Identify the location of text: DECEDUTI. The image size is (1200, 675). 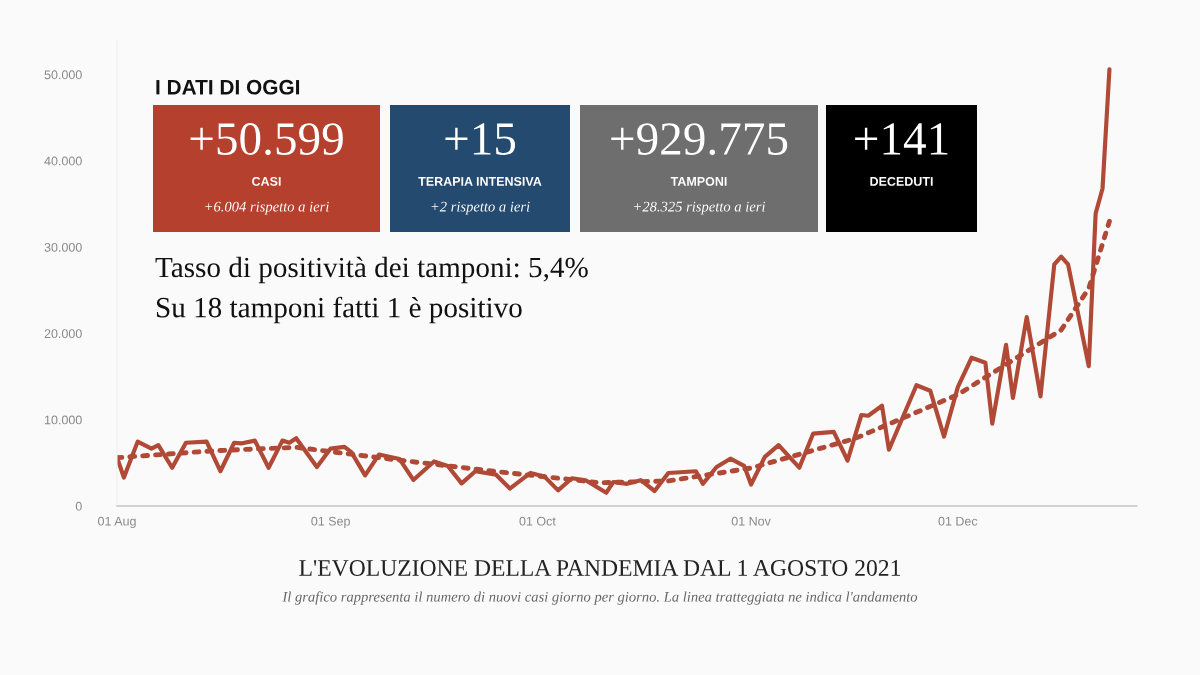
(901, 181).